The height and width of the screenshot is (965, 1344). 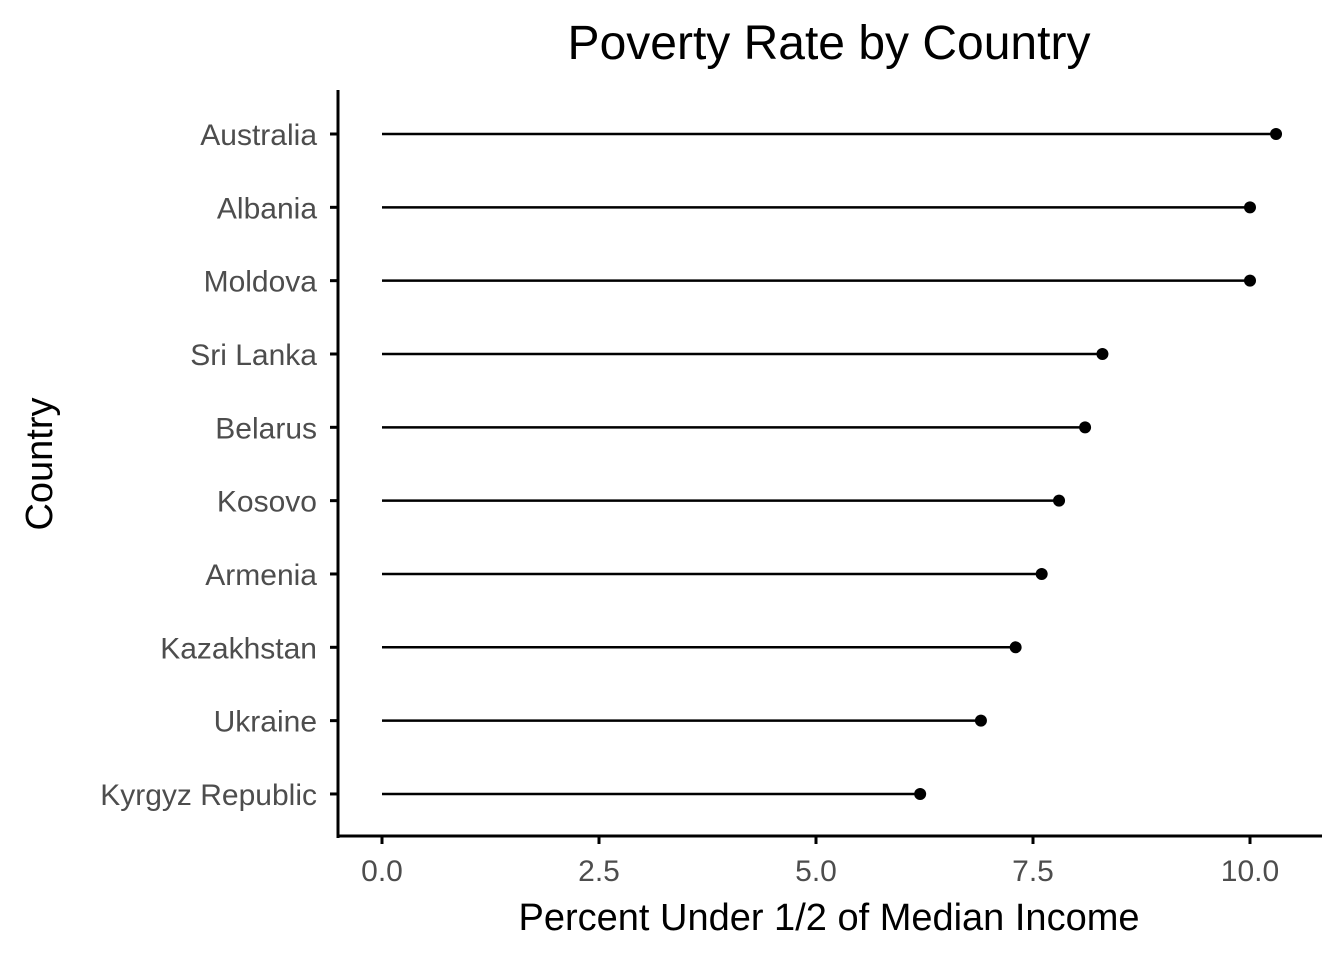 What do you see at coordinates (258, 135) in the screenshot?
I see `y-tick-label: Australia` at bounding box center [258, 135].